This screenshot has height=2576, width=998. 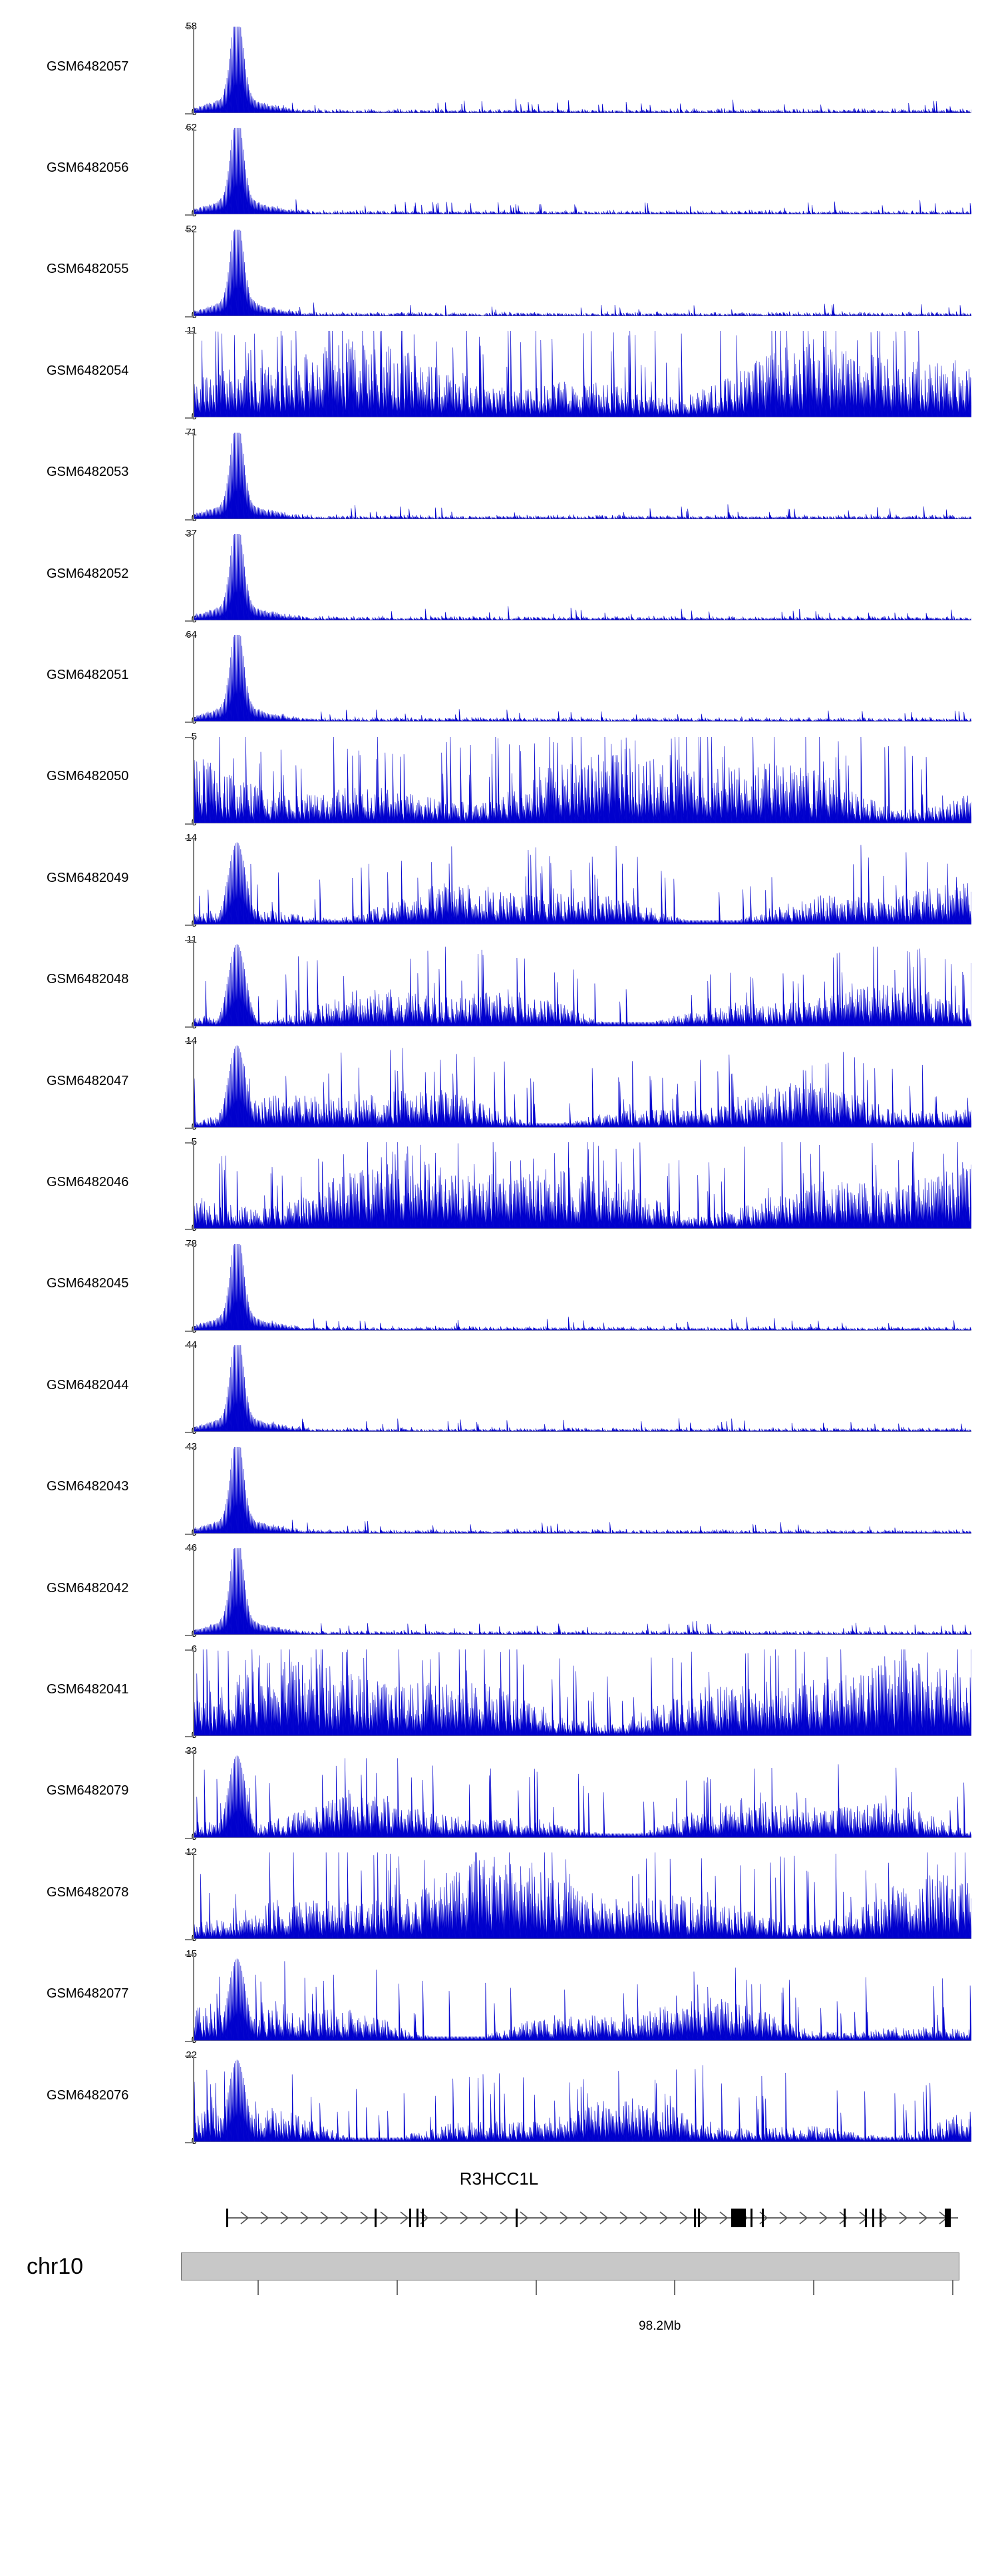 What do you see at coordinates (88, 1385) in the screenshot?
I see `track-sample-label: GSM6482044` at bounding box center [88, 1385].